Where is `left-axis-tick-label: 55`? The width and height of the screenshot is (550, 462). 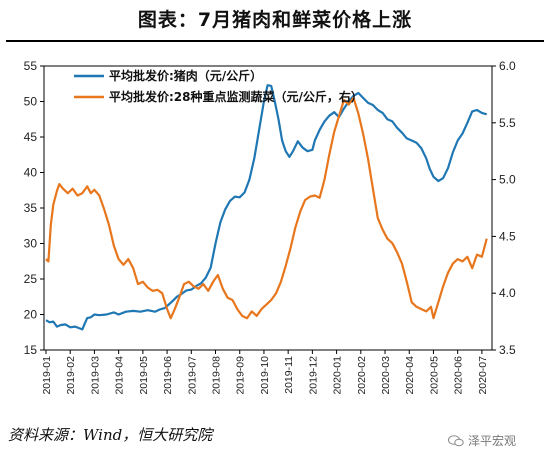
left-axis-tick-label: 55 is located at coordinates (31, 66).